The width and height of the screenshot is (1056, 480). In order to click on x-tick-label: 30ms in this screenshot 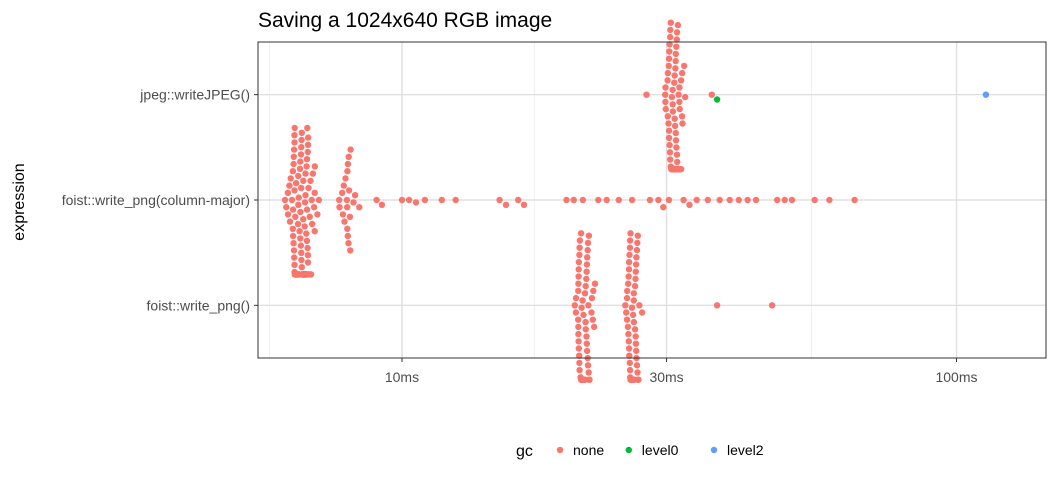, I will do `click(666, 377)`.